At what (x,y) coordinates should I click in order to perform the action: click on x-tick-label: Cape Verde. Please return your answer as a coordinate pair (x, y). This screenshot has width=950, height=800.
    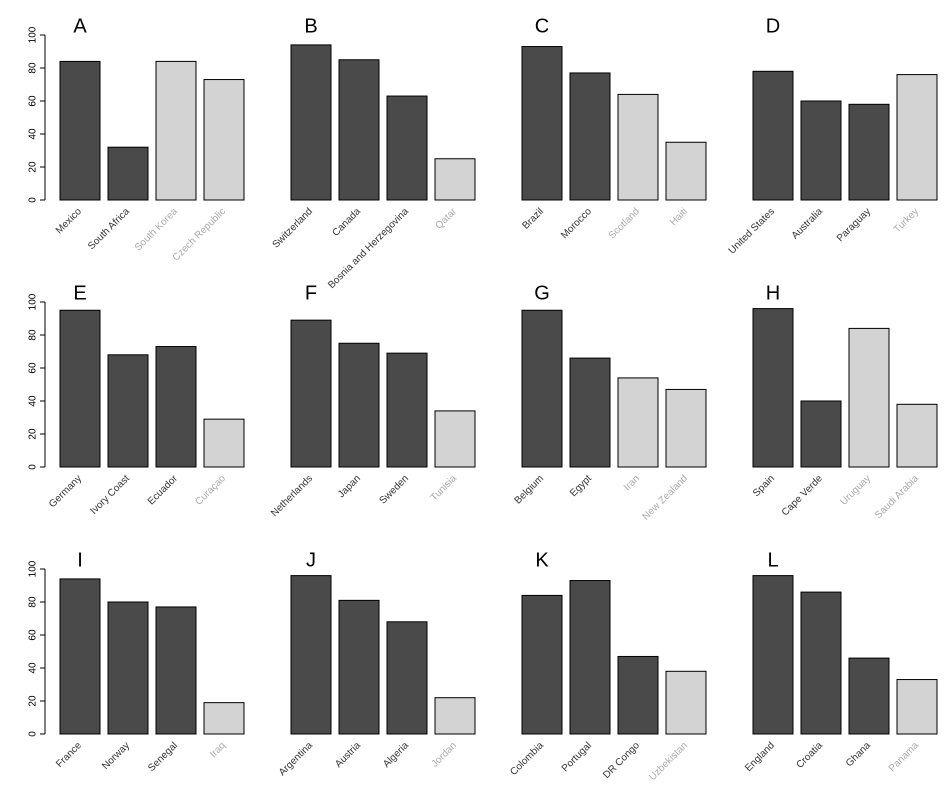
    Looking at the image, I should click on (802, 495).